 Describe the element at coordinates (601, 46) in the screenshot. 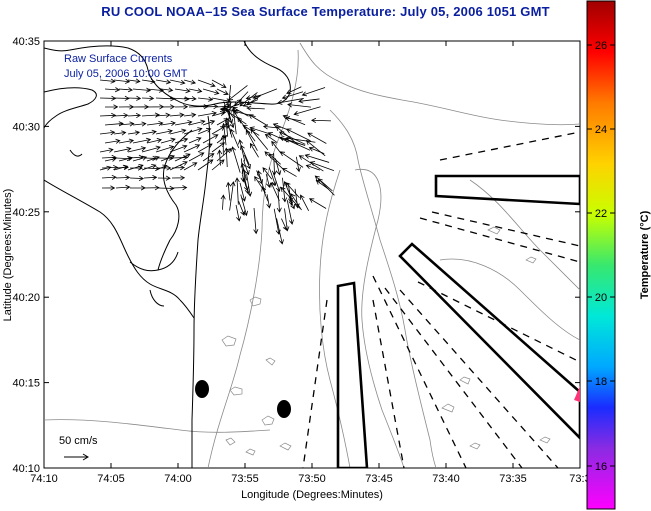

I see `colorbar-tick-label: 26` at that location.